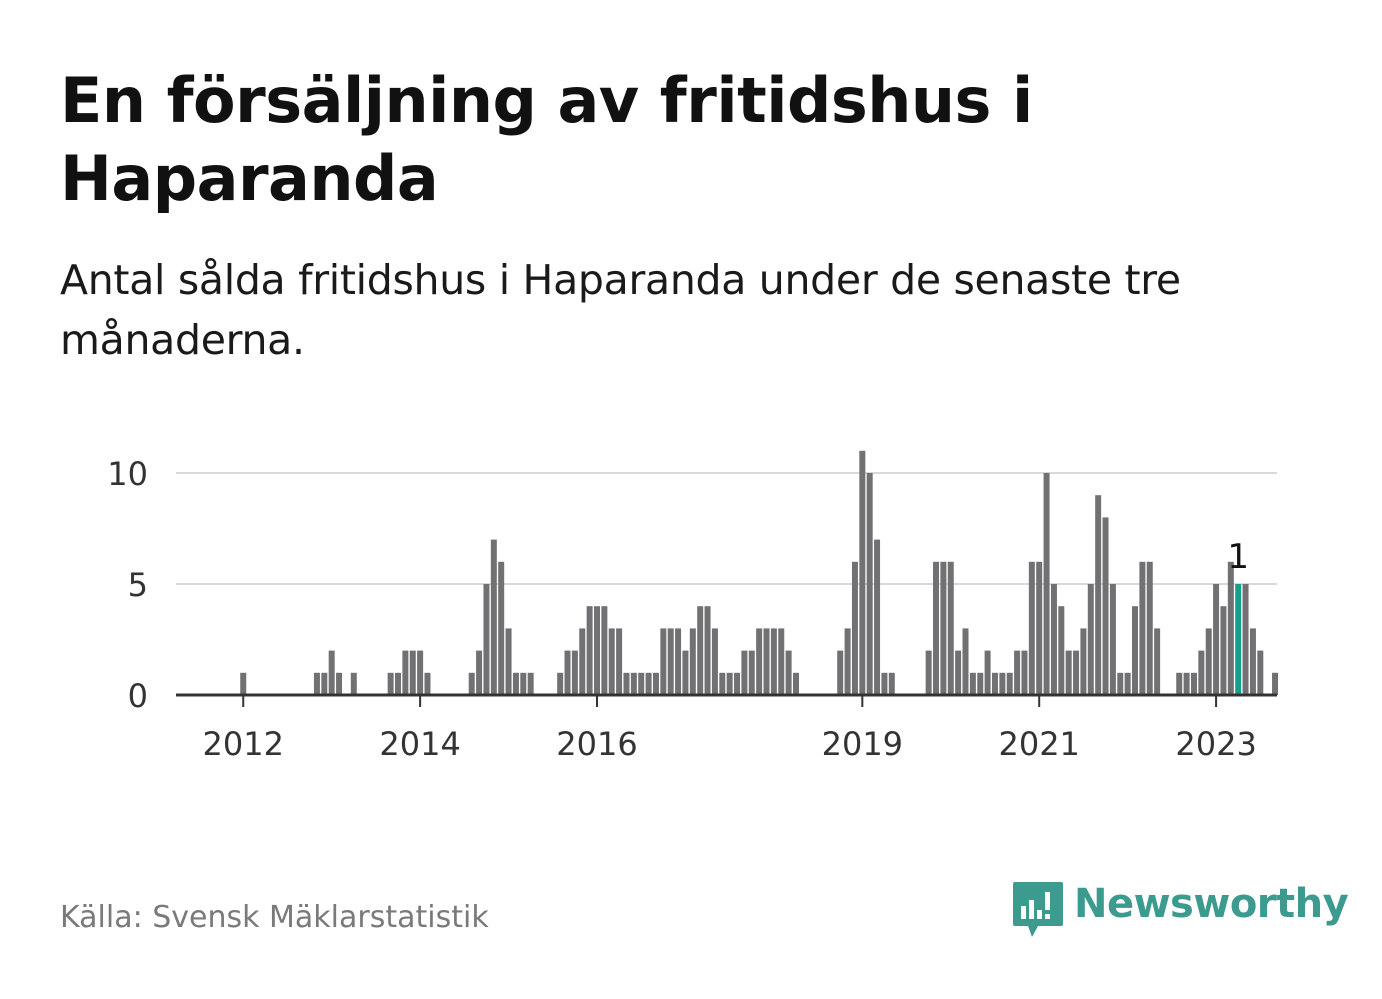  I want to click on source-note: Källa: Svensk Mäklarstatistik, so click(274, 917).